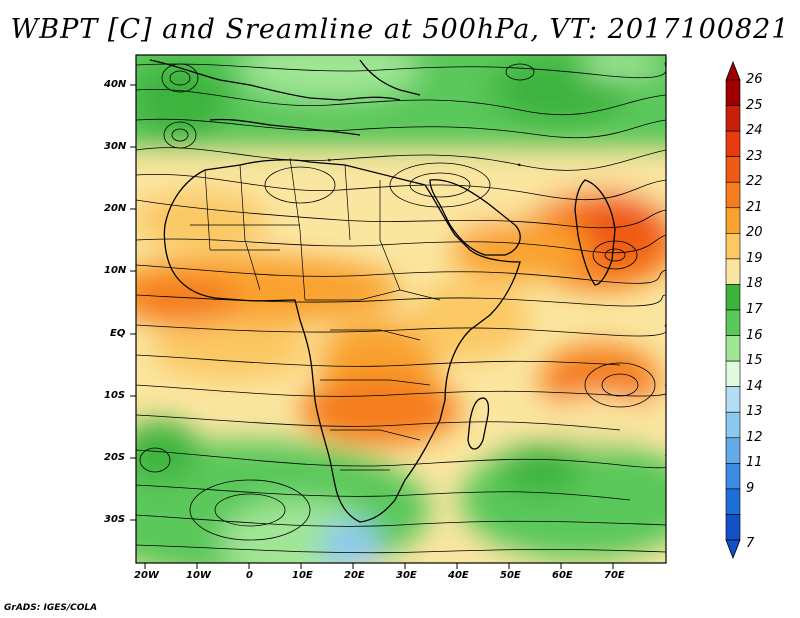  I want to click on colorbar-label: 19, so click(754, 258).